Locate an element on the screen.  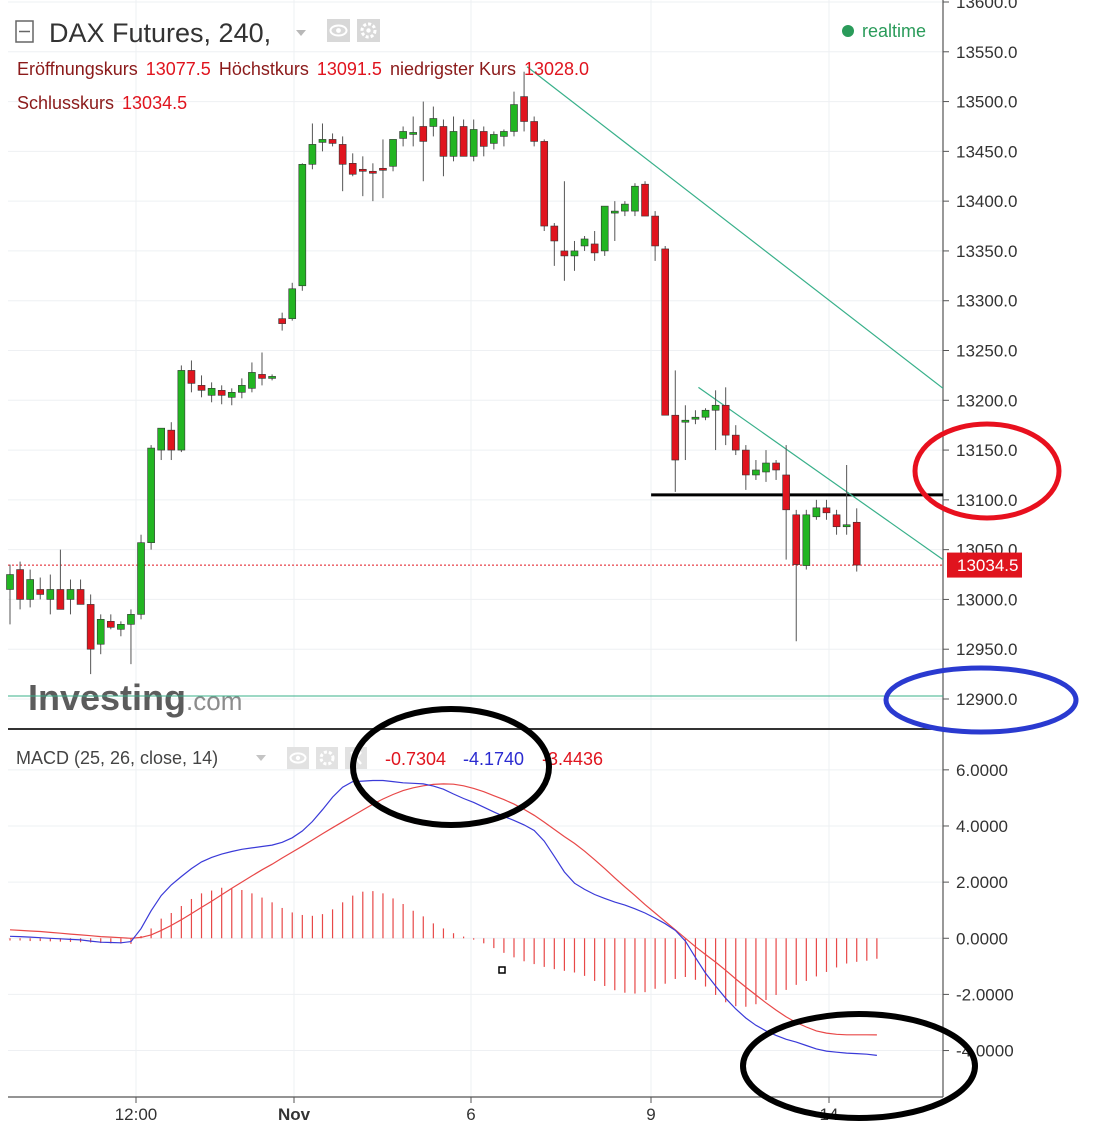
investing-watermark: Investing.com is located at coordinates (135, 697).